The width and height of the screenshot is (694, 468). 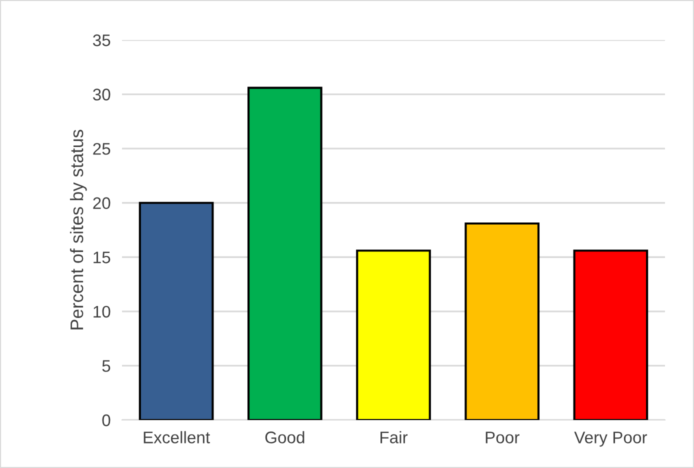 I want to click on y-tick-label: 0, so click(x=106, y=420).